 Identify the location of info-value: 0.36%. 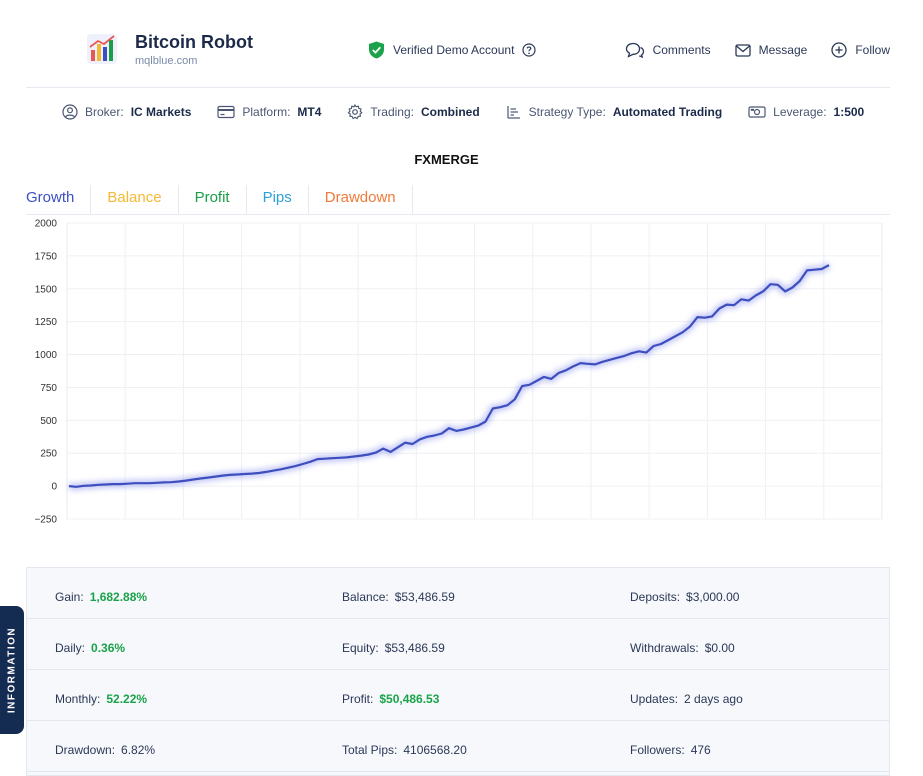
(108, 648).